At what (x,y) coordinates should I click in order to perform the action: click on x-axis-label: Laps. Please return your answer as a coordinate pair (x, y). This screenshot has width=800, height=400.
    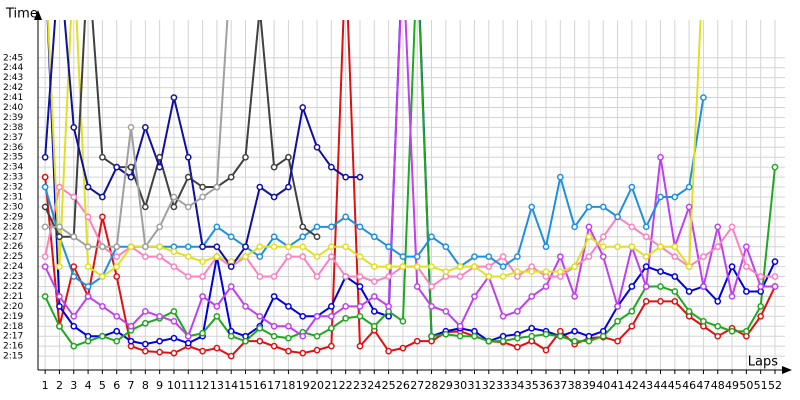
    Looking at the image, I should click on (763, 362).